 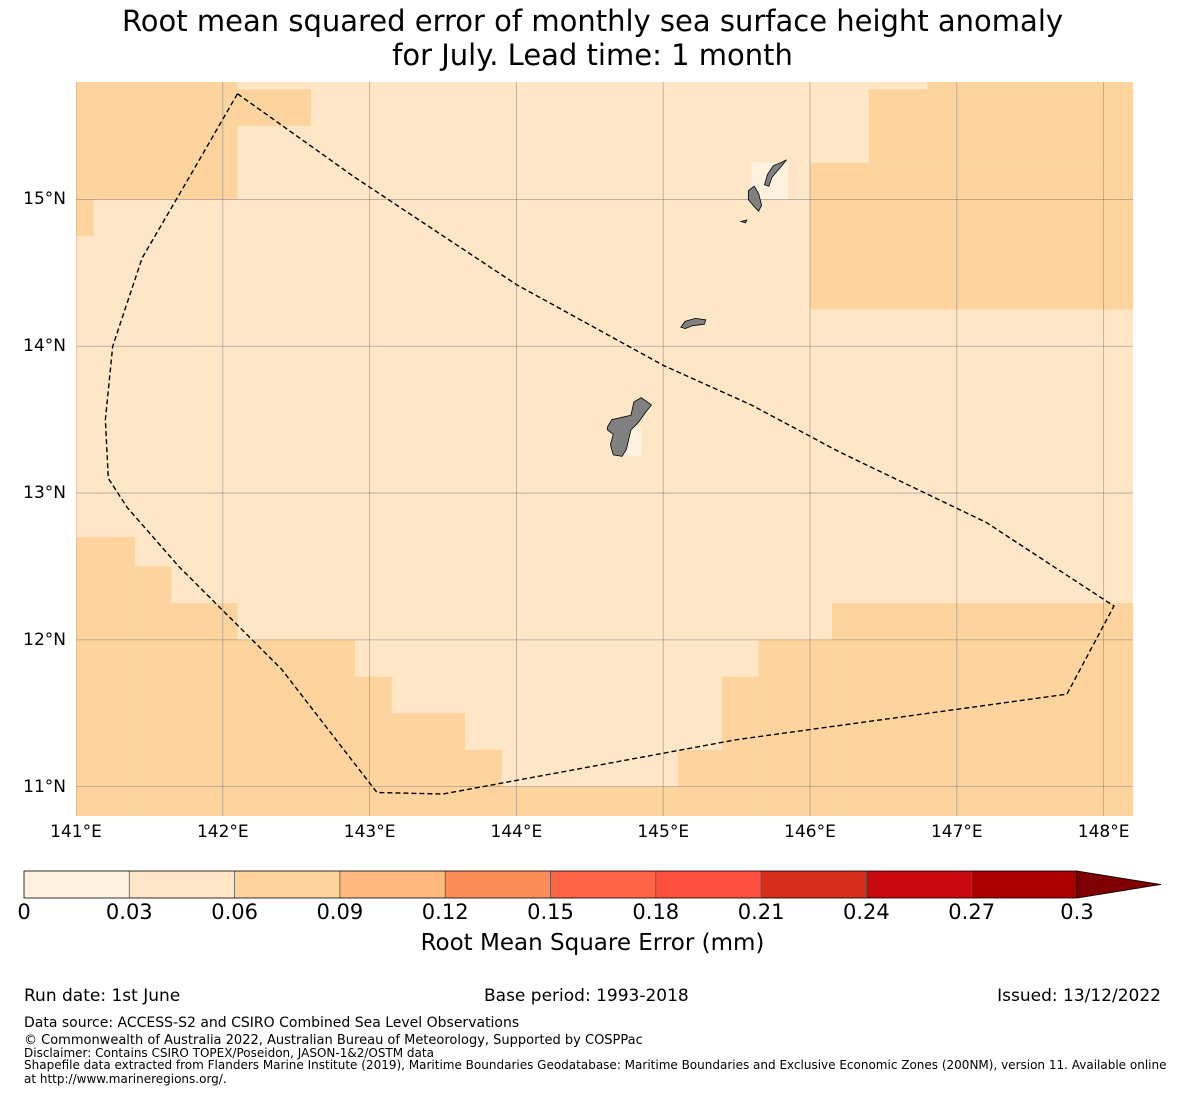 I want to click on colorbar-tick-label: 0.18, so click(x=656, y=912).